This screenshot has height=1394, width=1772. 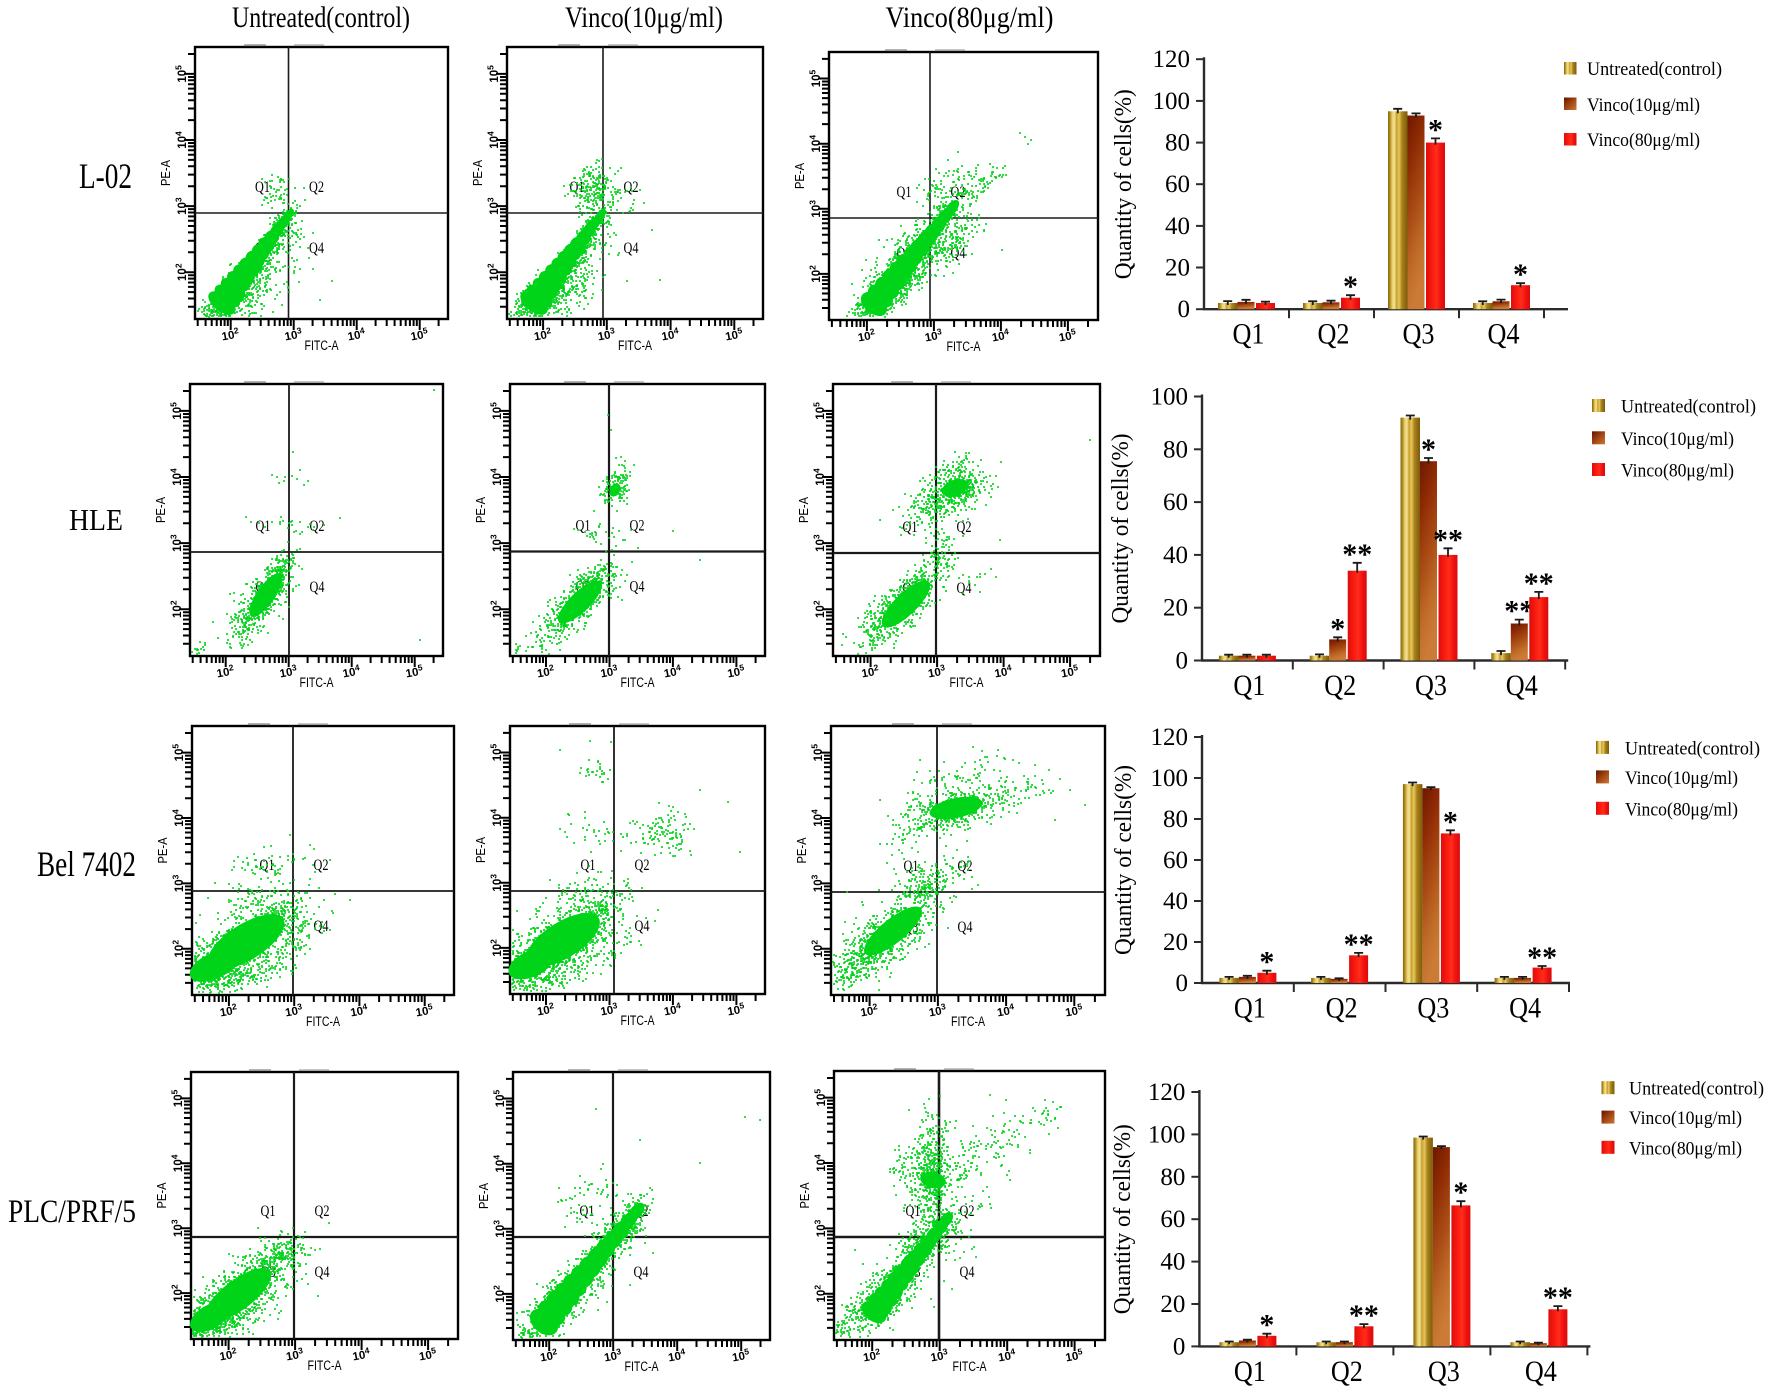 I want to click on svg-text: Vinco(80μg/ml), so click(x=1677, y=472).